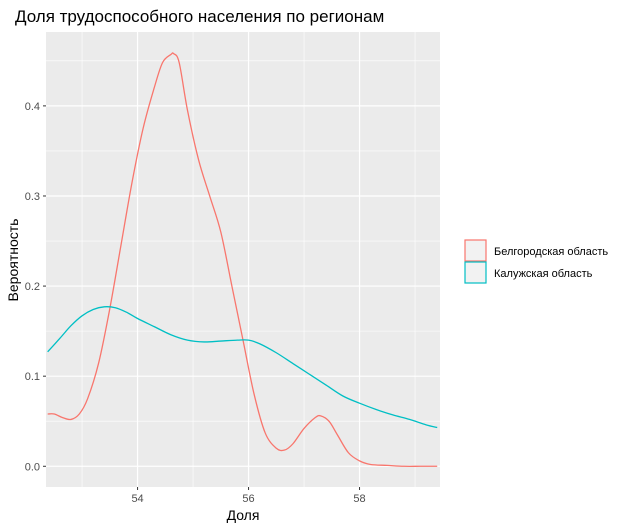  Describe the element at coordinates (32, 107) in the screenshot. I see `y-tick-label: 0.4` at that location.